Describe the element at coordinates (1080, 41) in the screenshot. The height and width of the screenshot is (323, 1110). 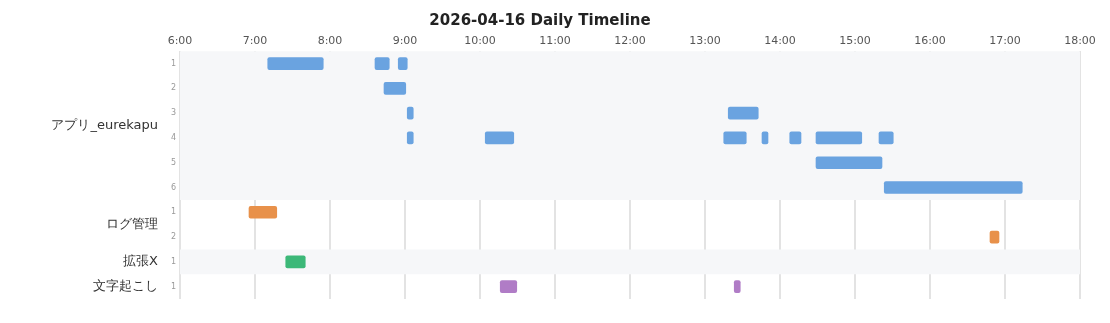
I see `x-tick-label: 18:00` at that location.